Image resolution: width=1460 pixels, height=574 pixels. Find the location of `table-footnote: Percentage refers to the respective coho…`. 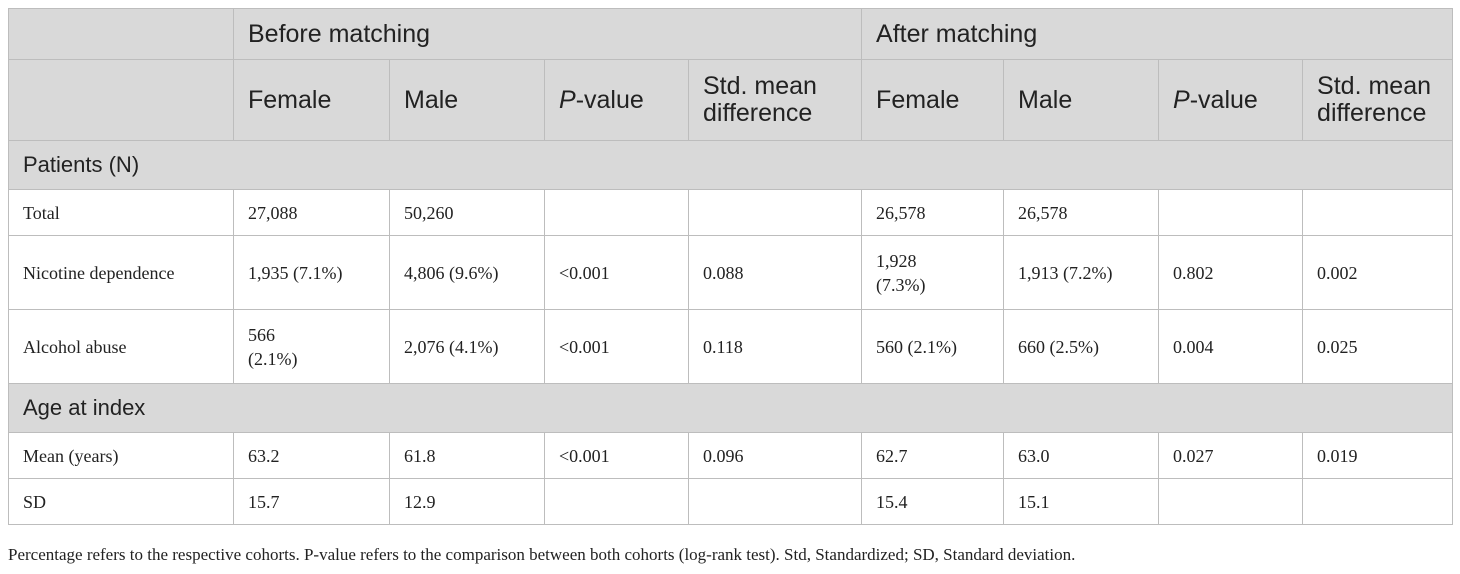

table-footnote: Percentage refers to the respective coho… is located at coordinates (542, 554).